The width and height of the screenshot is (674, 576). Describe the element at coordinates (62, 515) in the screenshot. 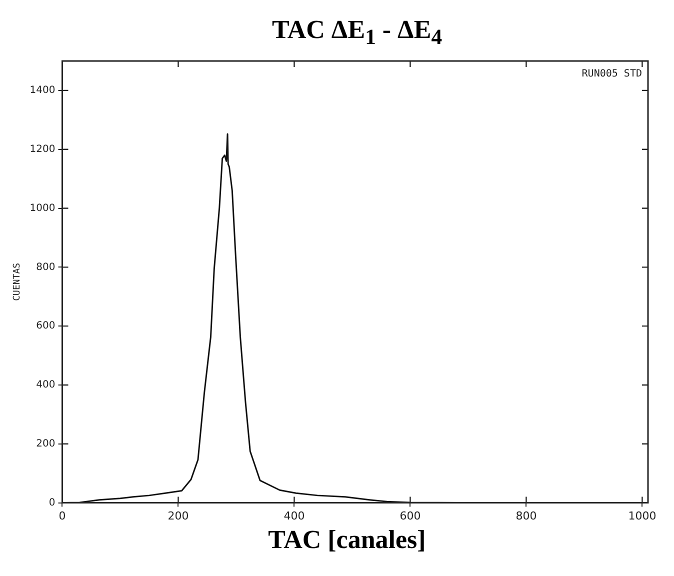

I see `x-tick-label: 0` at that location.